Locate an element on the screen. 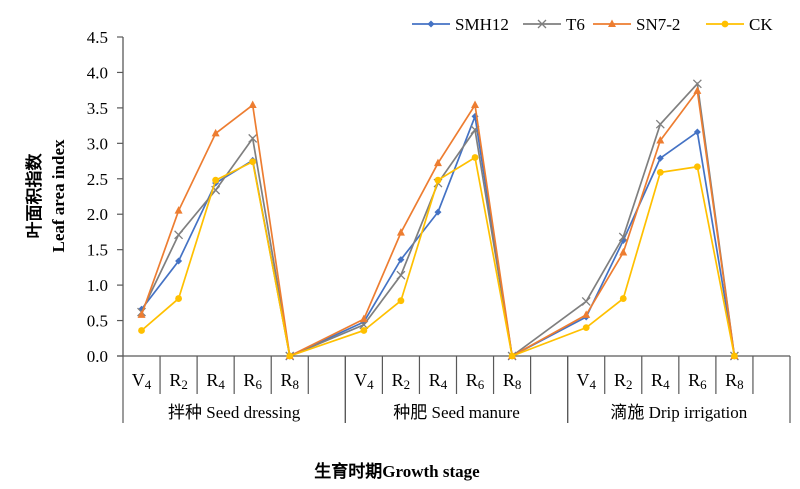 The image size is (800, 489). y-tick-label: 4.0 is located at coordinates (97, 72).